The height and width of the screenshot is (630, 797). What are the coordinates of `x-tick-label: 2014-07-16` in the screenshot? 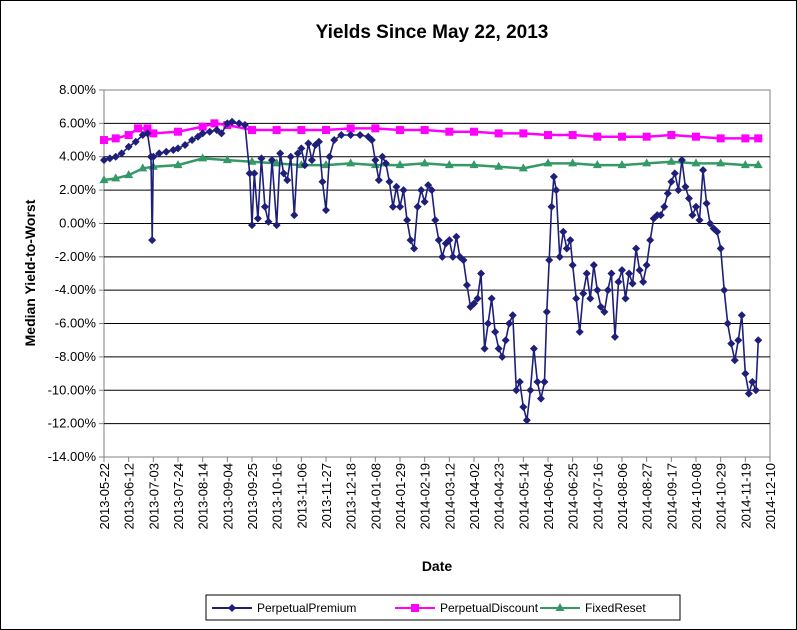 It's located at (597, 496).